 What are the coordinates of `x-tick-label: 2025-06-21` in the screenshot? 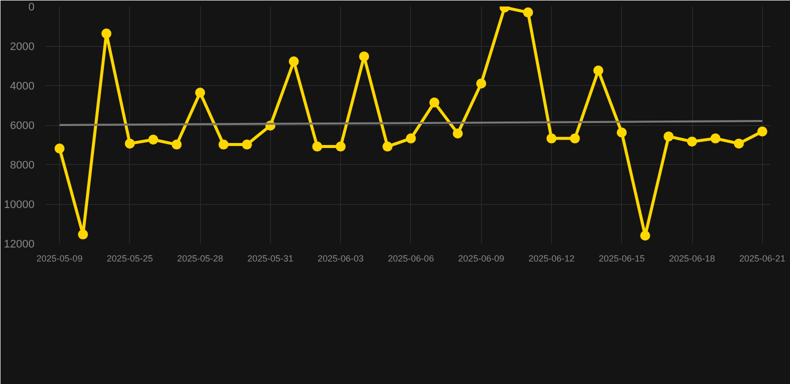 It's located at (762, 259).